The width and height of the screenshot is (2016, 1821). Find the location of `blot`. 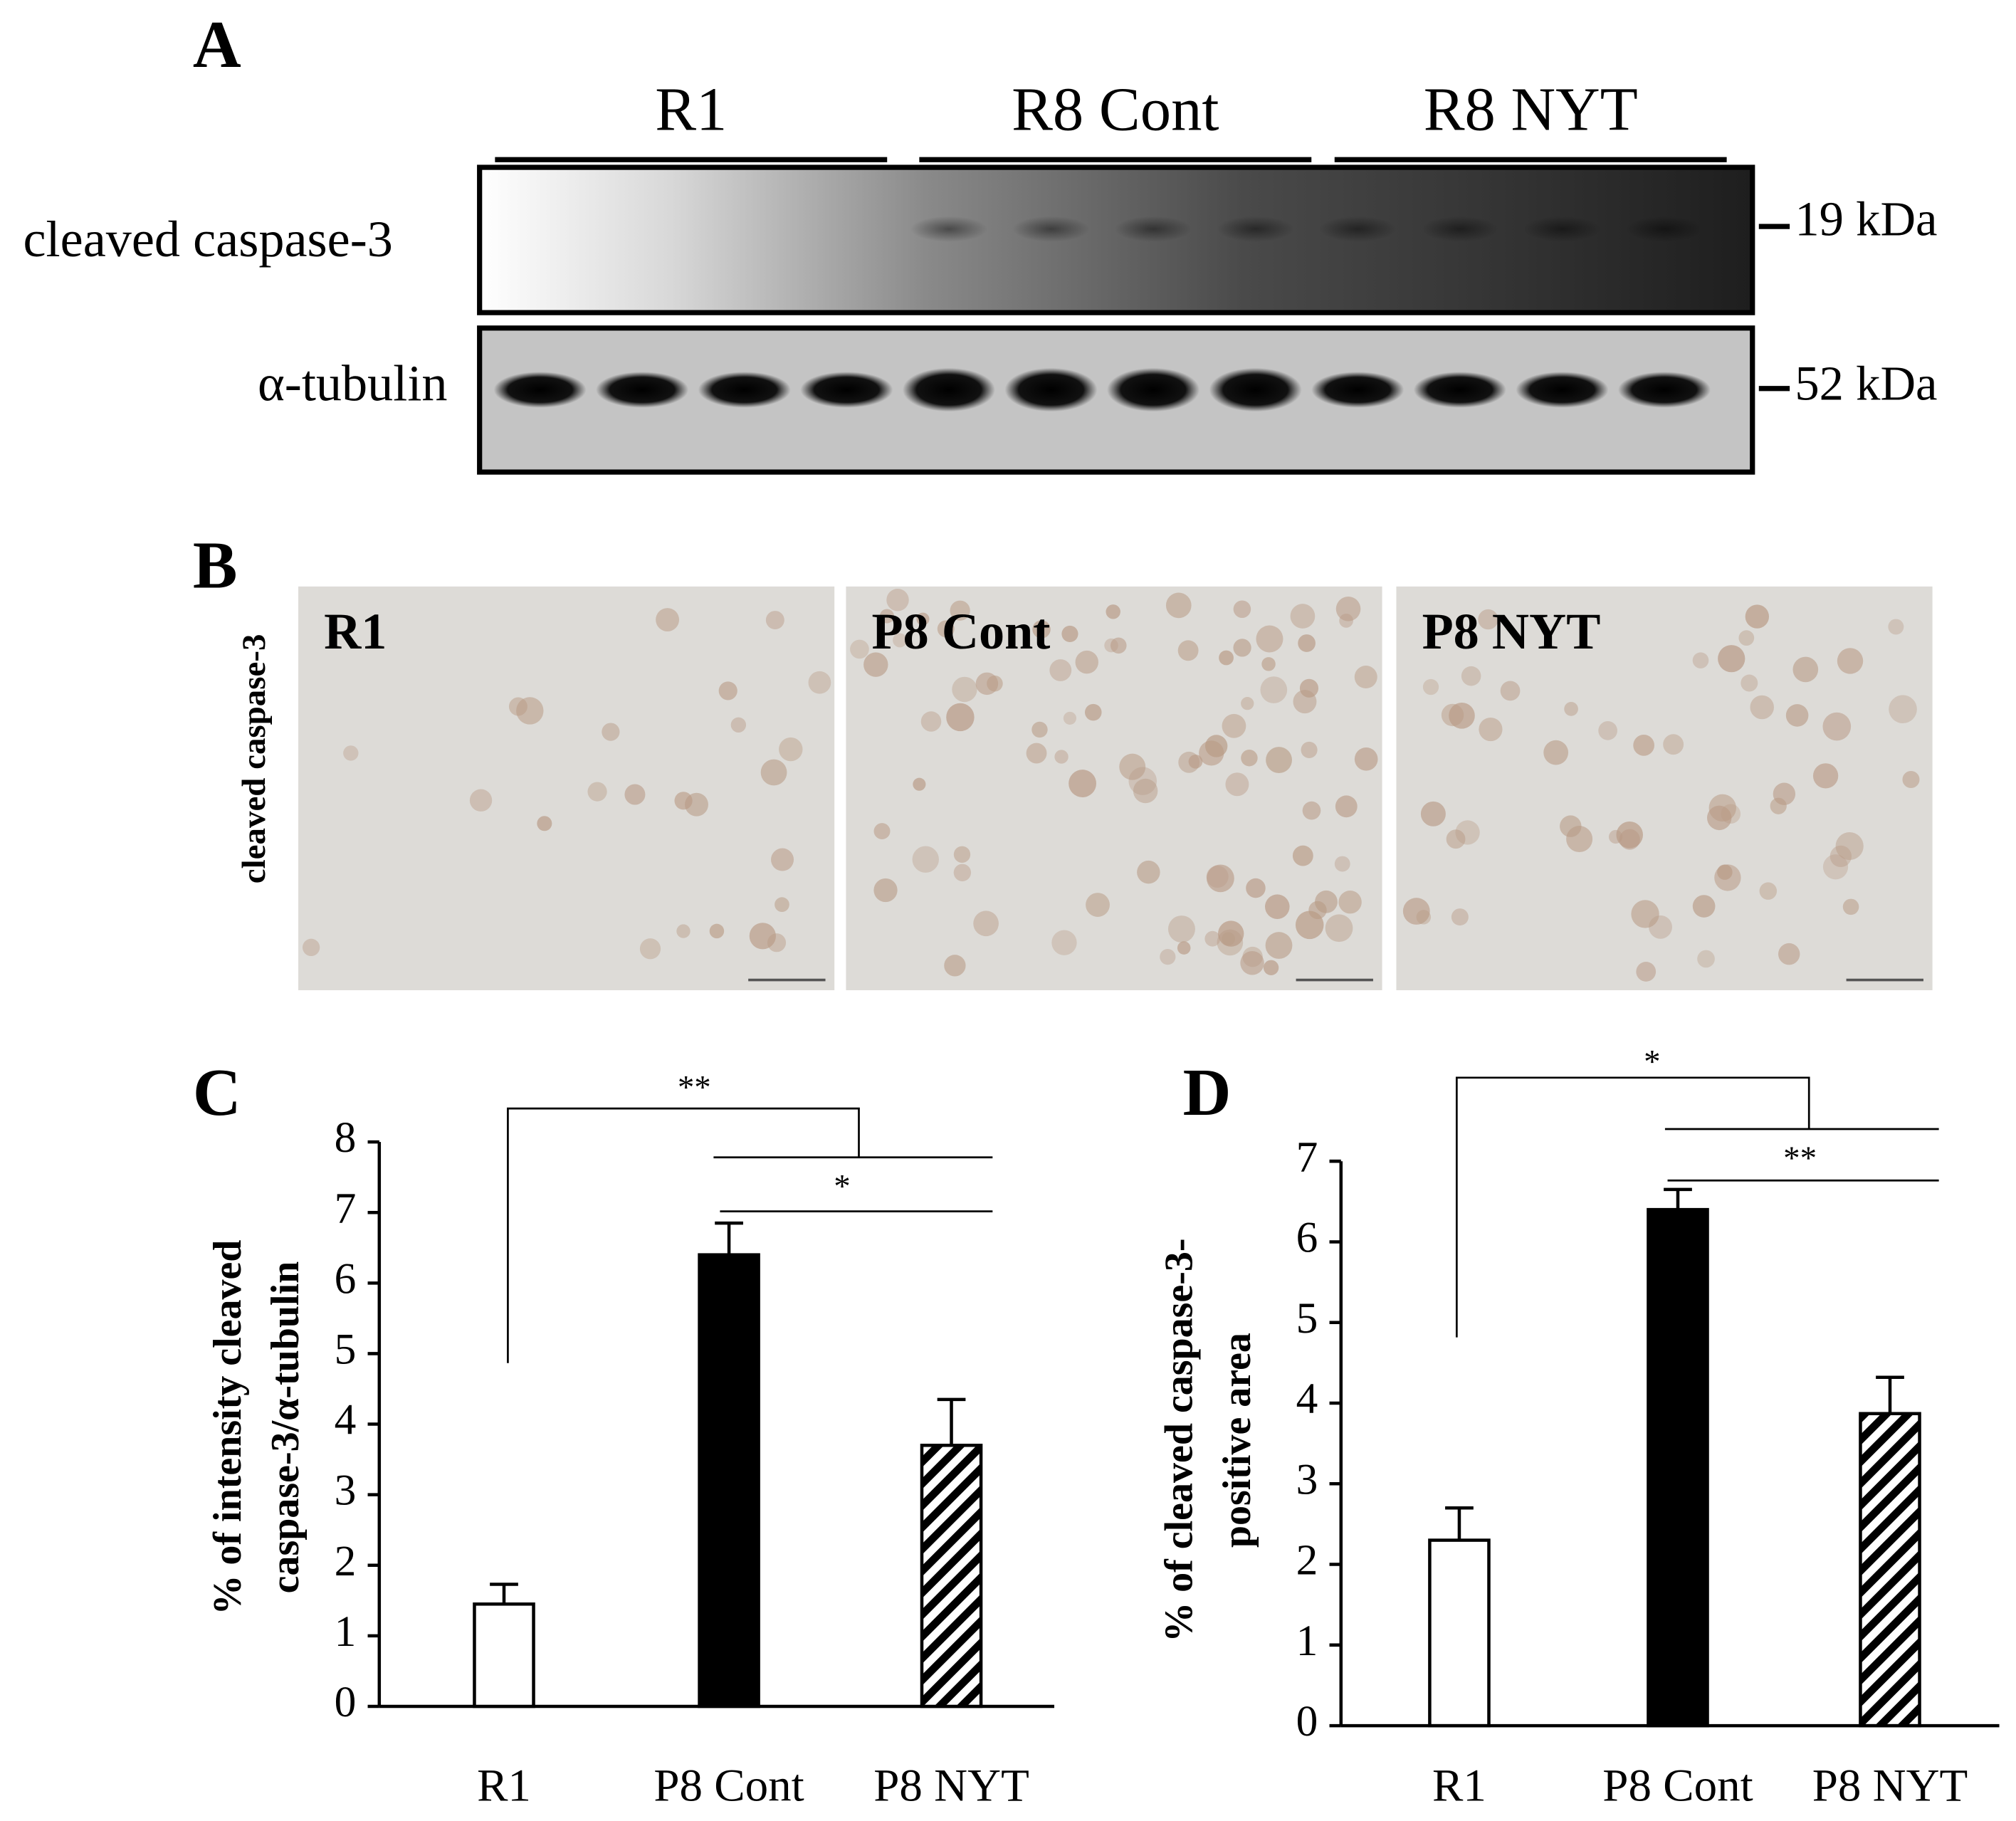

blot is located at coordinates (1116, 239).